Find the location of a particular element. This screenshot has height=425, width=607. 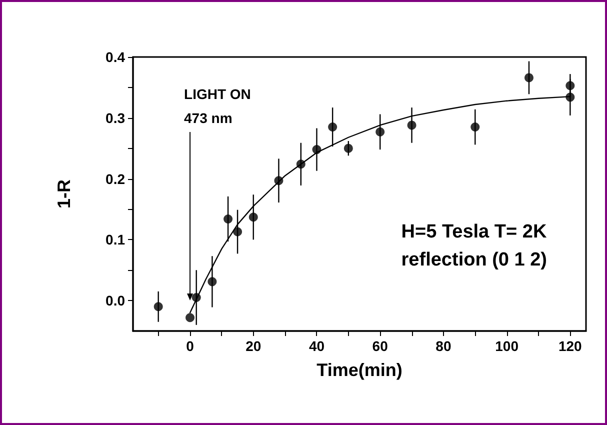

y-tick-label: 0.2 is located at coordinates (116, 178).